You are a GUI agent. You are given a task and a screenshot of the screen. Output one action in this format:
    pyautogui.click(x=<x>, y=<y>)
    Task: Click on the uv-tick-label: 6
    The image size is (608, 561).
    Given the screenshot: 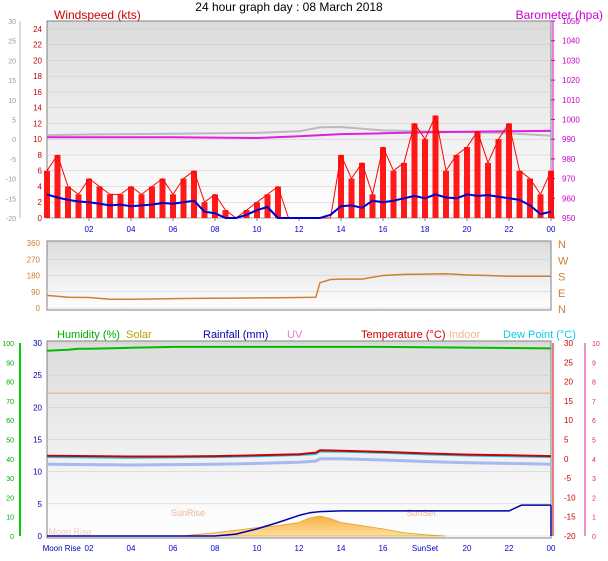 What is the action you would take?
    pyautogui.click(x=594, y=421)
    